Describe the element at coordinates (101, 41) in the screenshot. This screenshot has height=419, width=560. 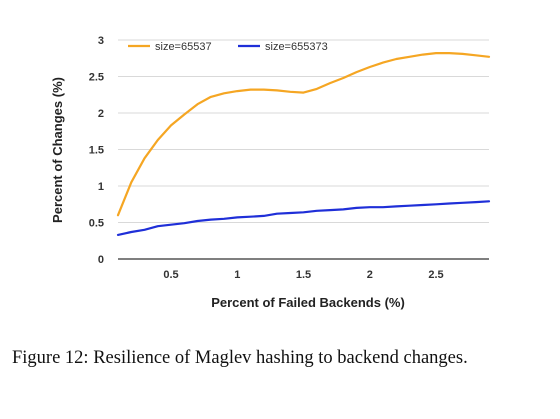
I see `y-tick-label: 3` at that location.